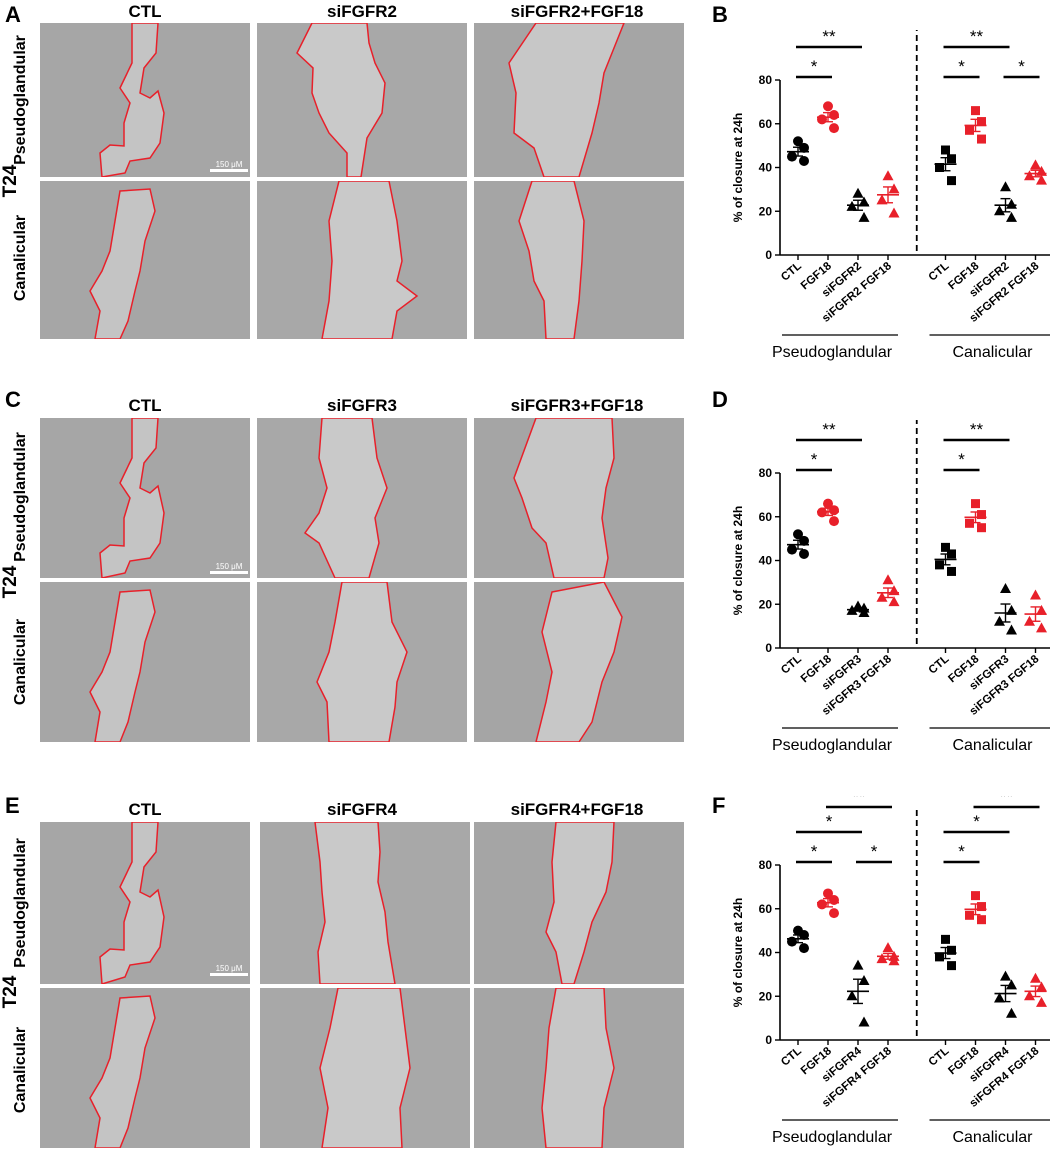 The width and height of the screenshot is (1052, 1149). Describe the element at coordinates (362, 405) in the screenshot. I see `column-title: siFGFR3` at that location.